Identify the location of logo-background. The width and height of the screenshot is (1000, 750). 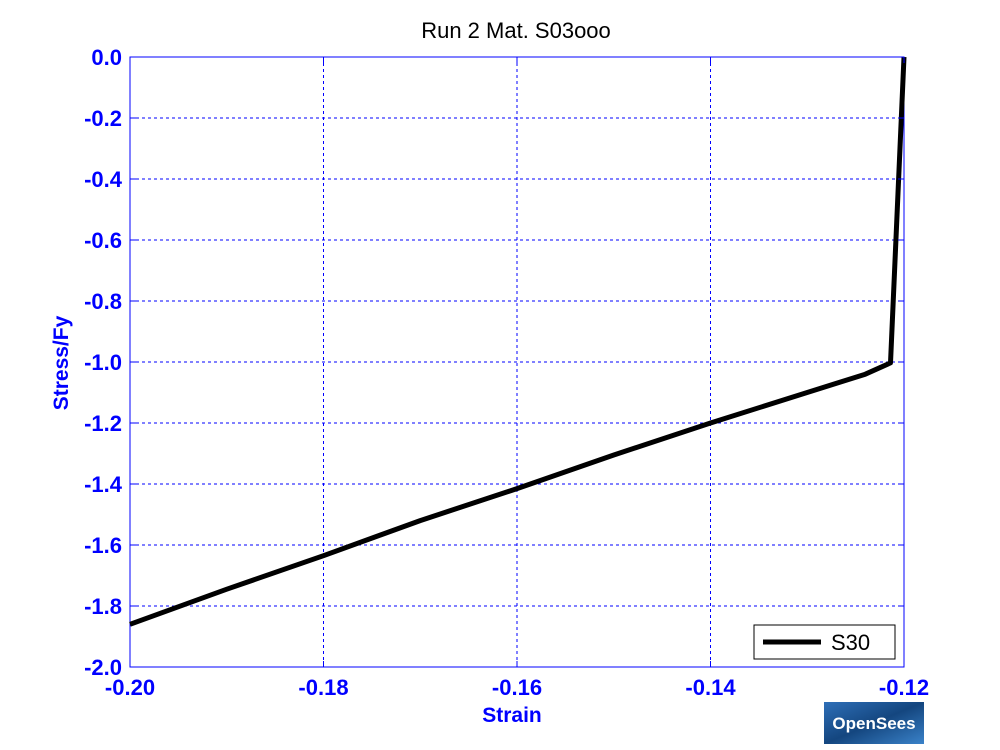
(874, 723).